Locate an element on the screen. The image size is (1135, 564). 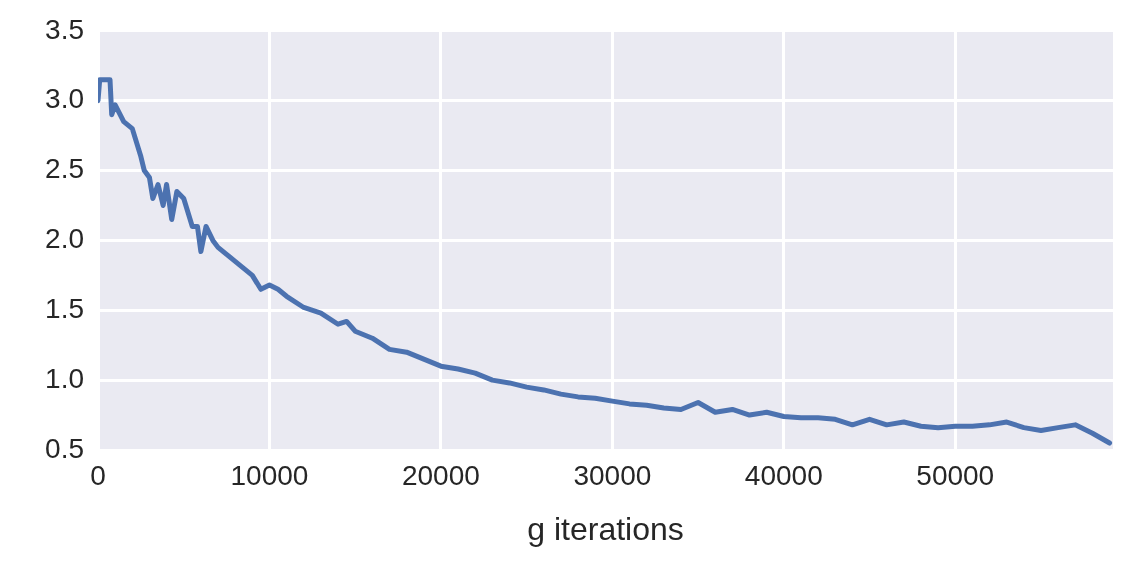
x-tick-label: 0 is located at coordinates (98, 475).